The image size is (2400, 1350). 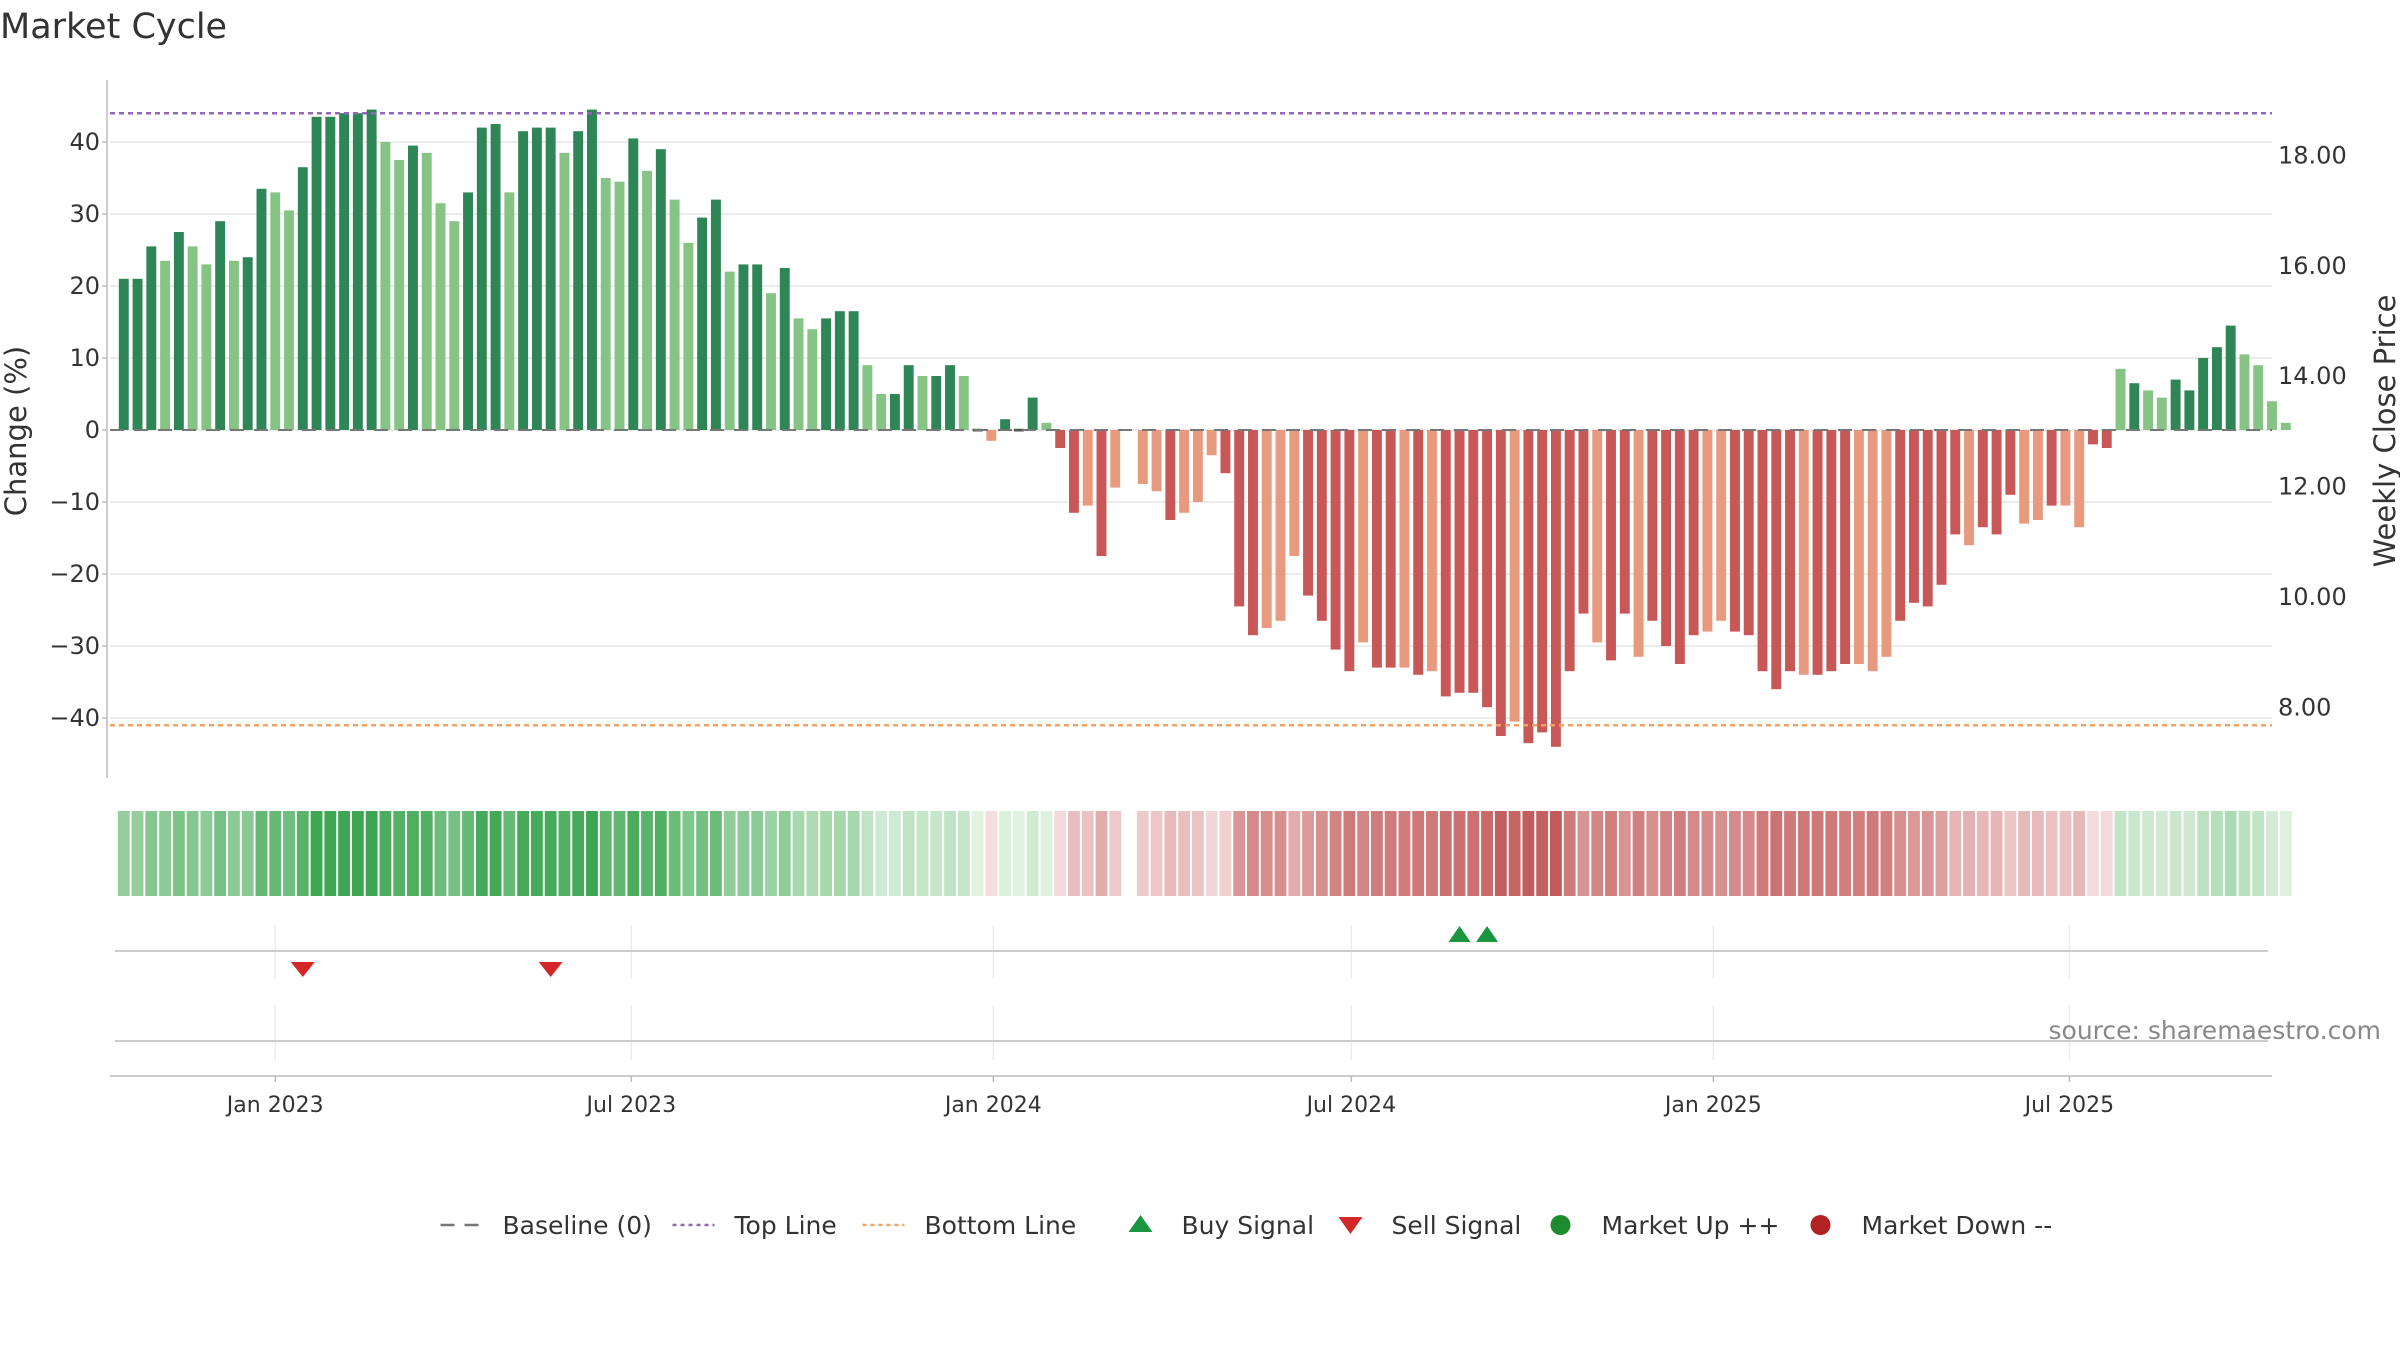 What do you see at coordinates (274, 1105) in the screenshot?
I see `x-tick-label: Jan 2023` at bounding box center [274, 1105].